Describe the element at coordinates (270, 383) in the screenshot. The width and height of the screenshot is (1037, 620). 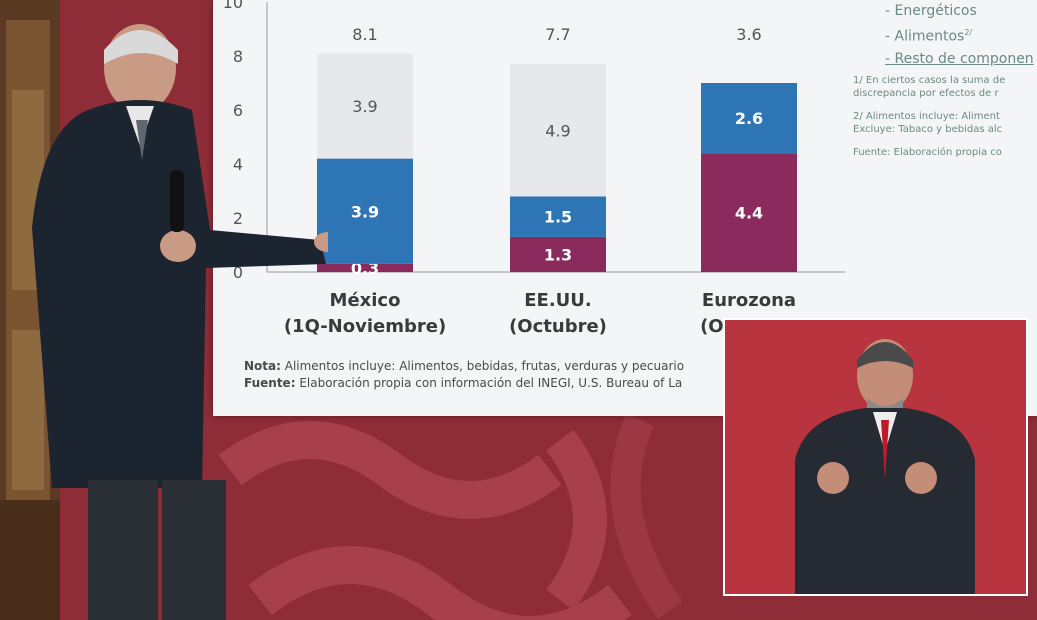
I see `footnote-fuente-label: Fuente:` at that location.